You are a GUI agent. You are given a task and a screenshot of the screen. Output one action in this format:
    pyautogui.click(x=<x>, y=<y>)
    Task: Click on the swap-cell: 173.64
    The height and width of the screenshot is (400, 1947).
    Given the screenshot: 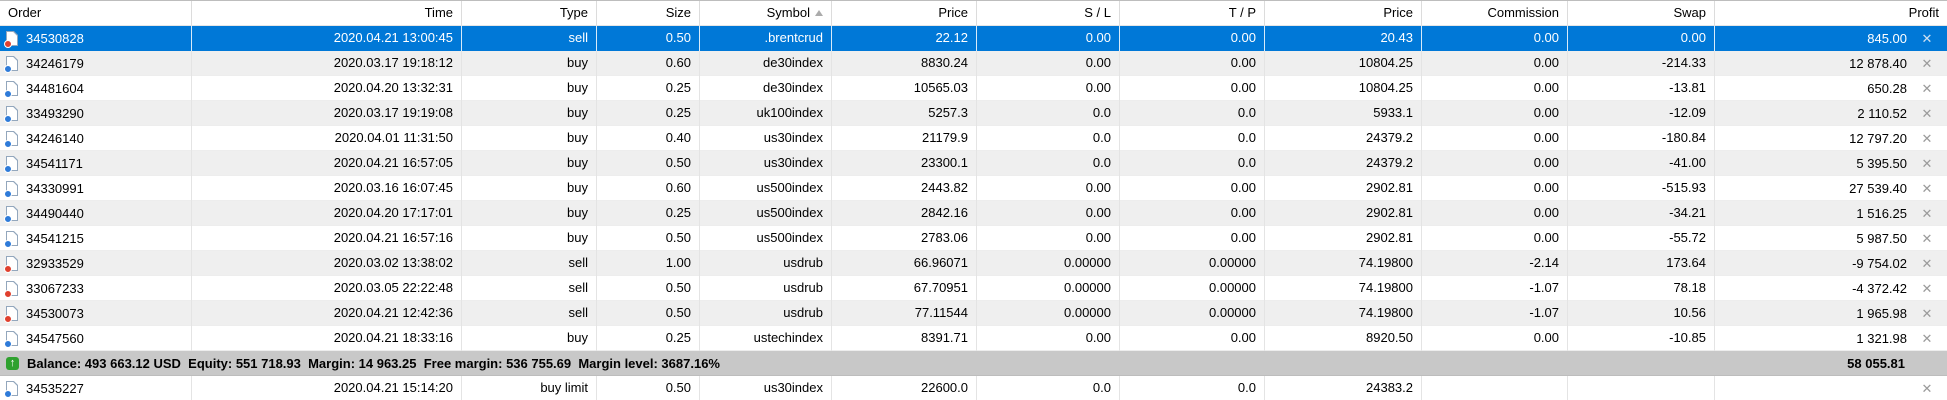 What is the action you would take?
    pyautogui.click(x=1641, y=263)
    